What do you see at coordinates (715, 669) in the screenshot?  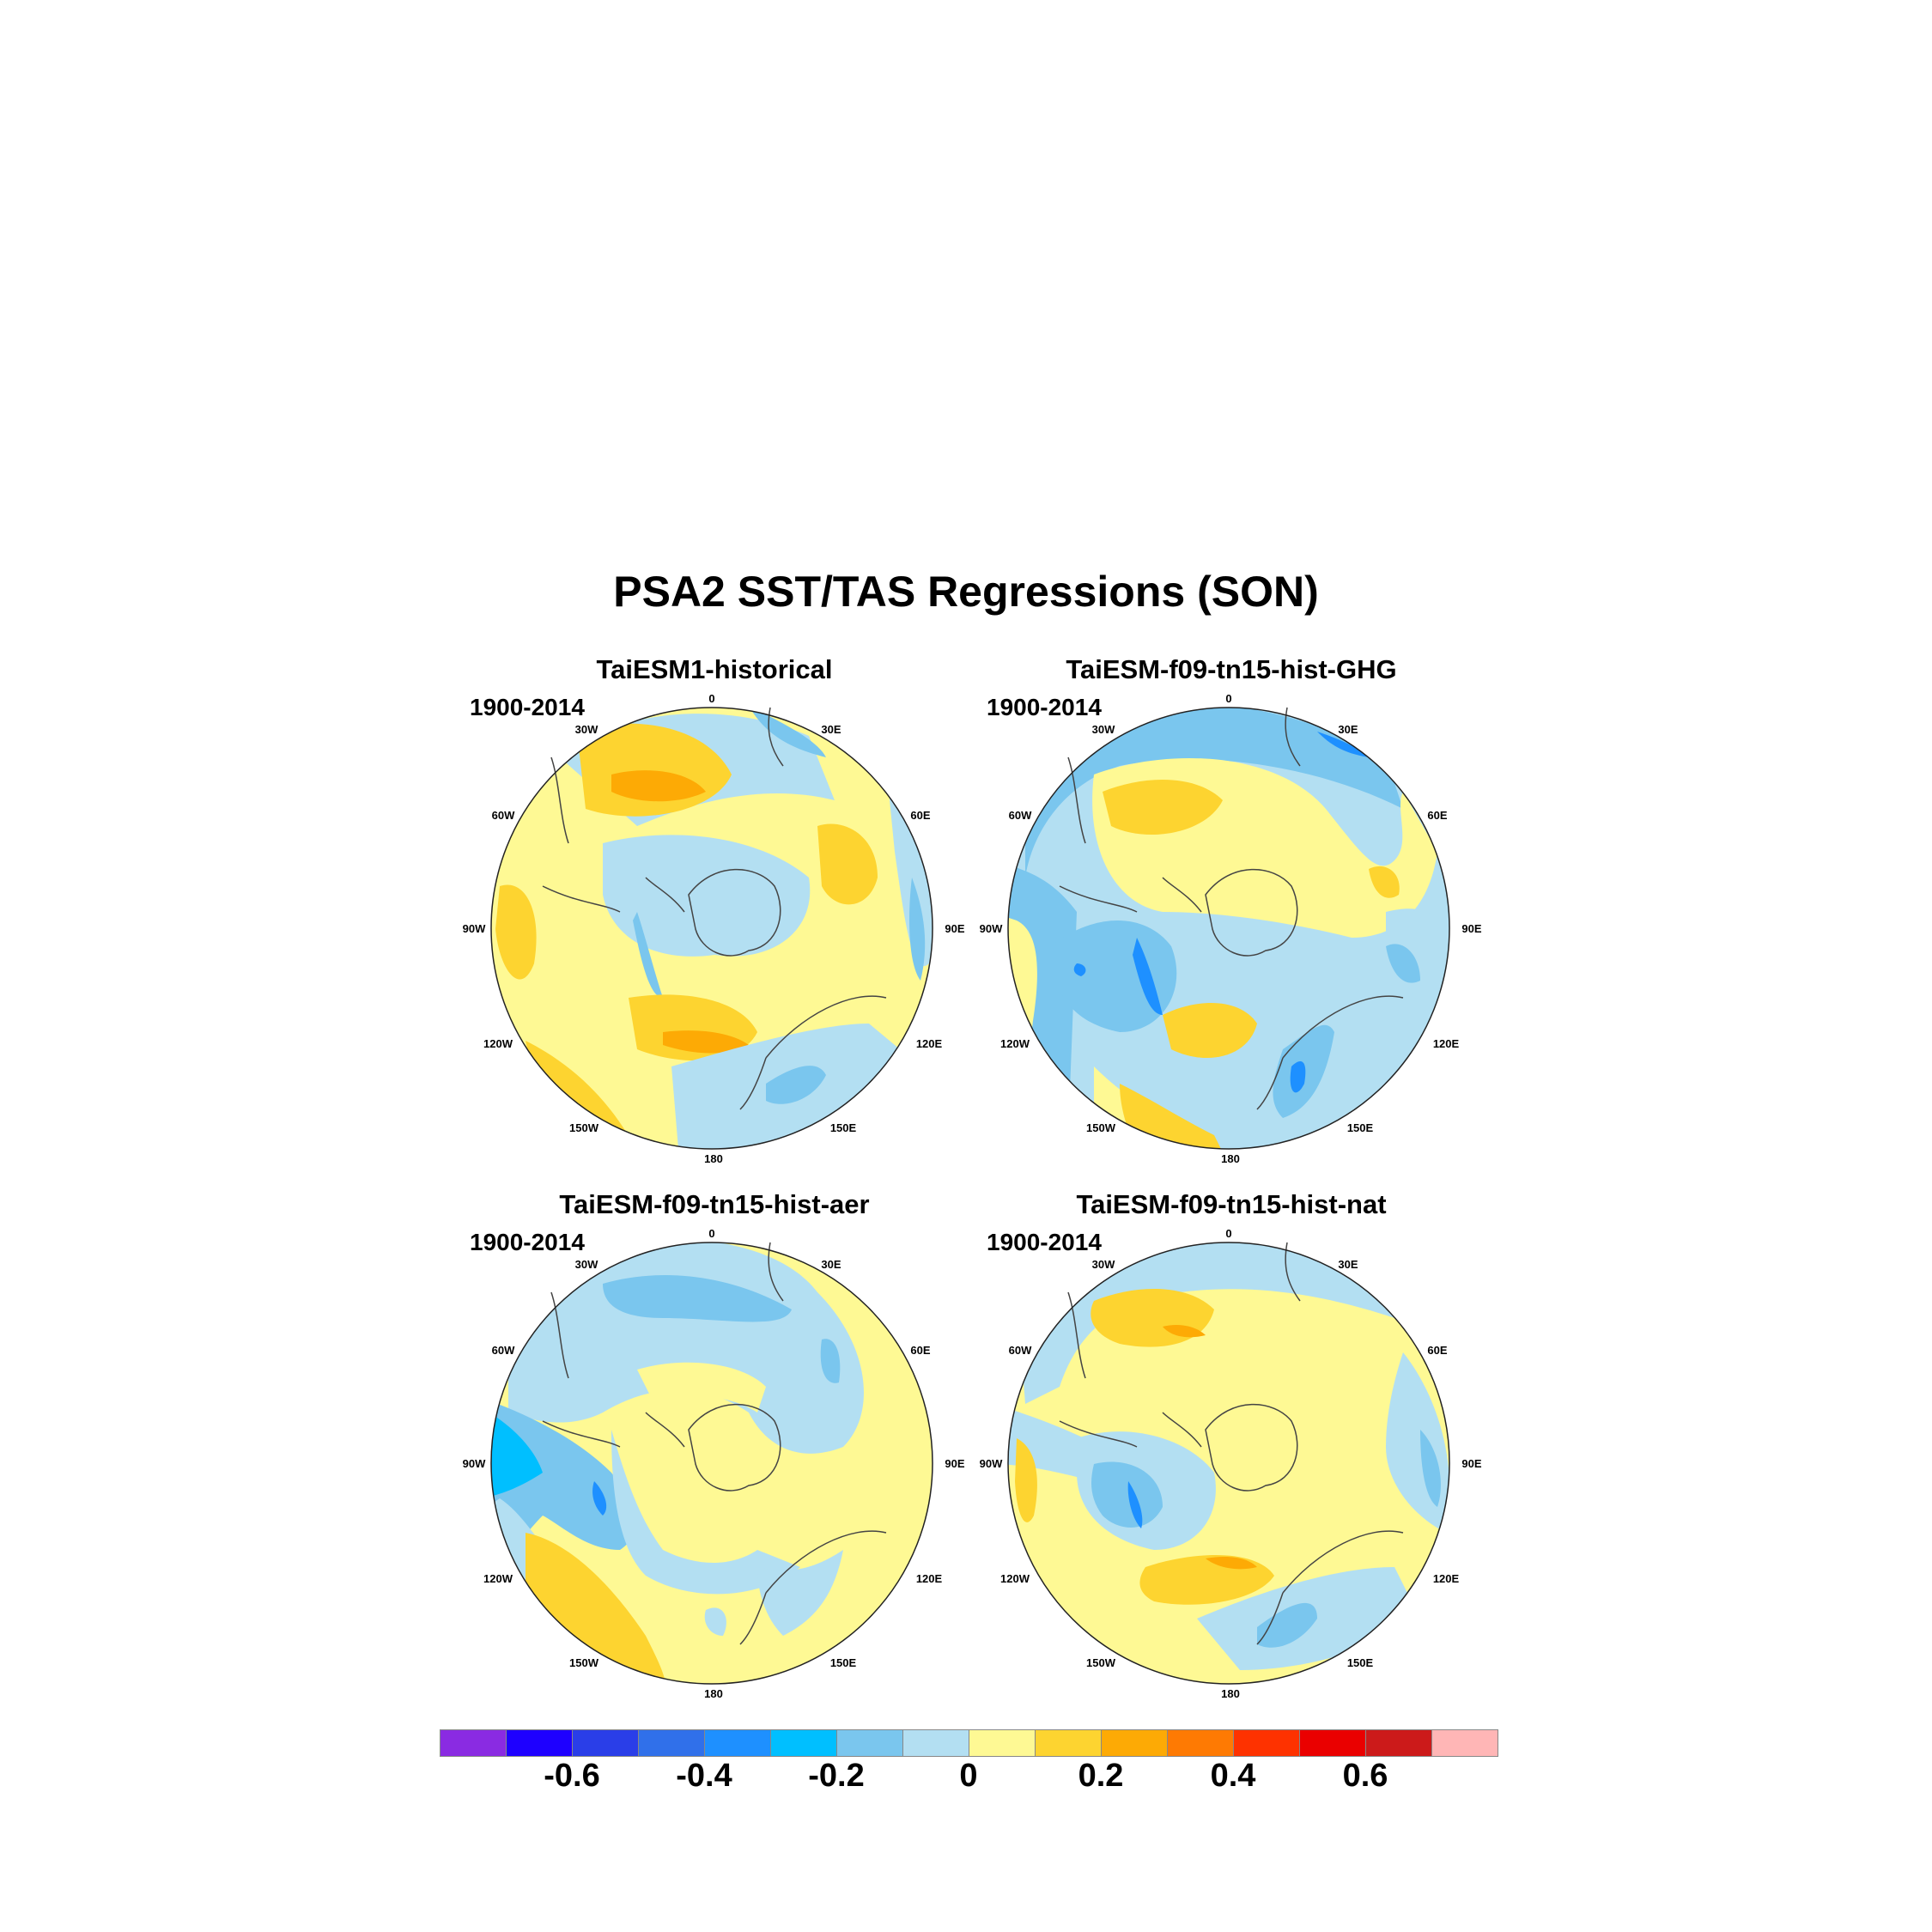 I see `panel-title: TaiESM1-historical` at bounding box center [715, 669].